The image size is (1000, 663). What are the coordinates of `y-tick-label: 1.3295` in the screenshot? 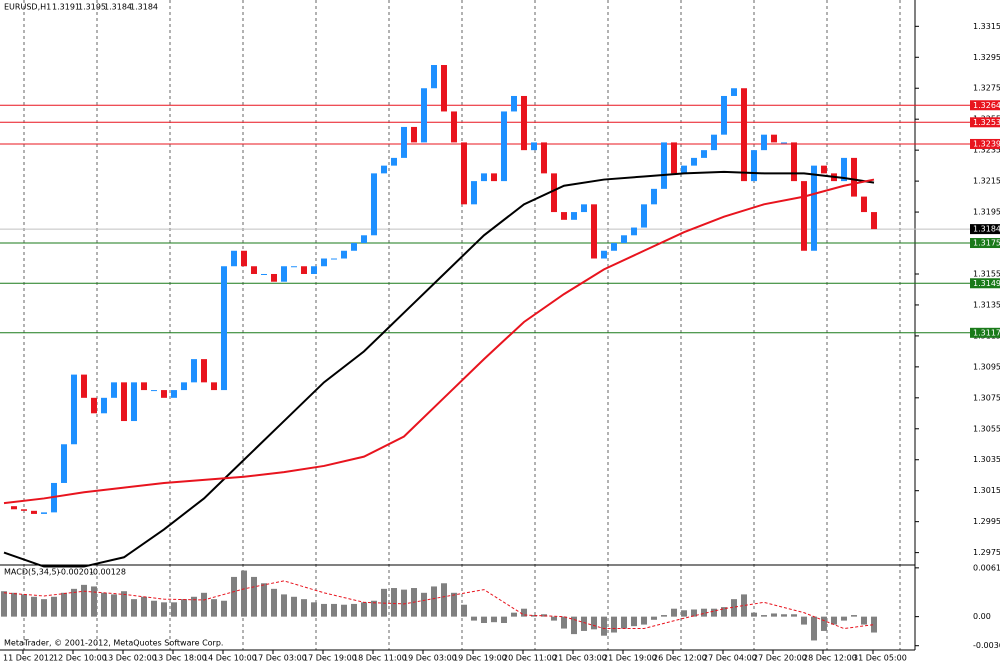 It's located at (986, 57).